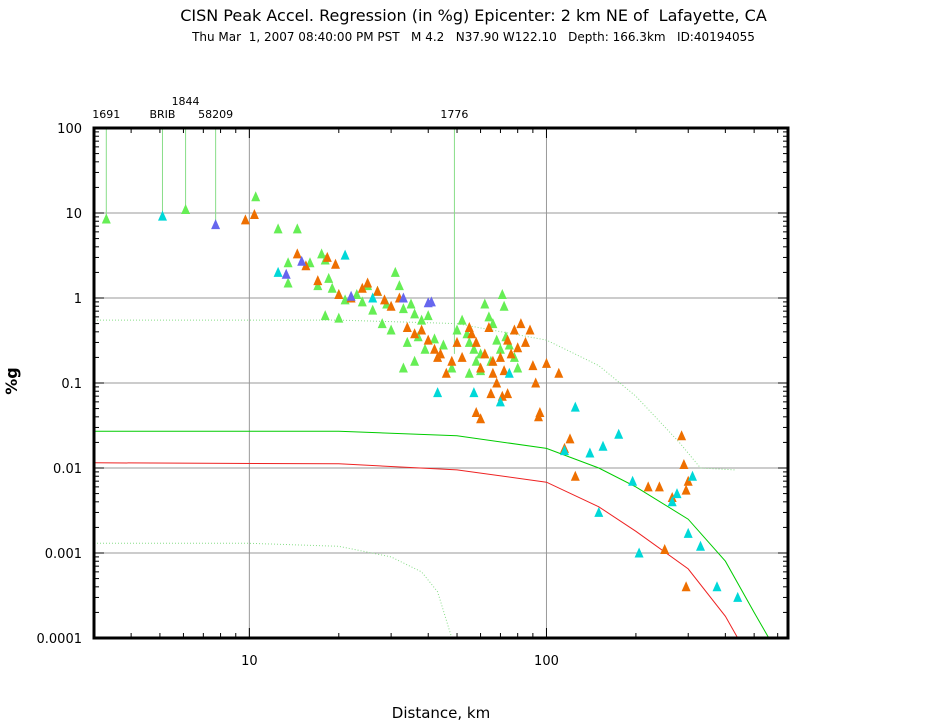  I want to click on station-label: BRIB, so click(162, 114).